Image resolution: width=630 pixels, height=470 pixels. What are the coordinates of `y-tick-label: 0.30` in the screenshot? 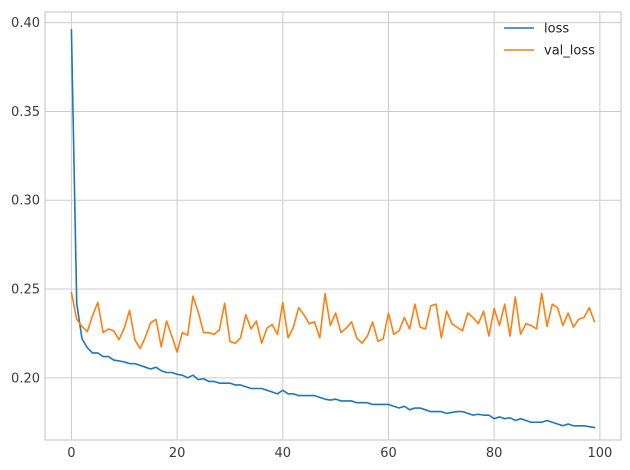 It's located at (25, 201).